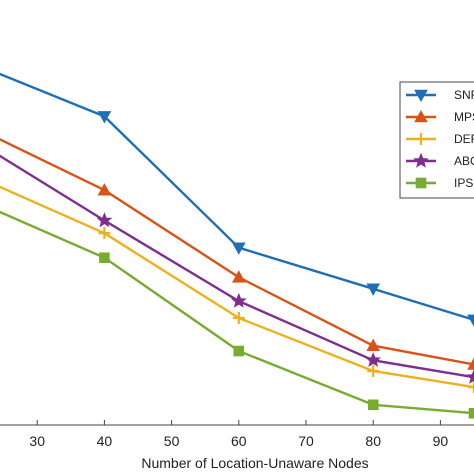 This screenshot has width=474, height=474. I want to click on legend-label: MPS, so click(464, 117).